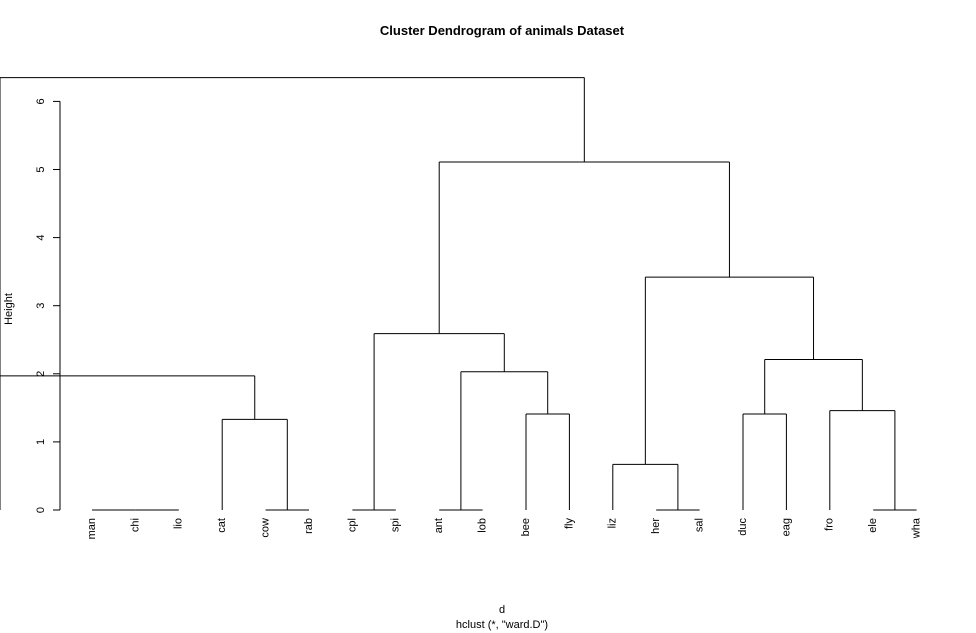 This screenshot has height=633, width=976. What do you see at coordinates (92, 528) in the screenshot?
I see `leaf-label-man: man` at bounding box center [92, 528].